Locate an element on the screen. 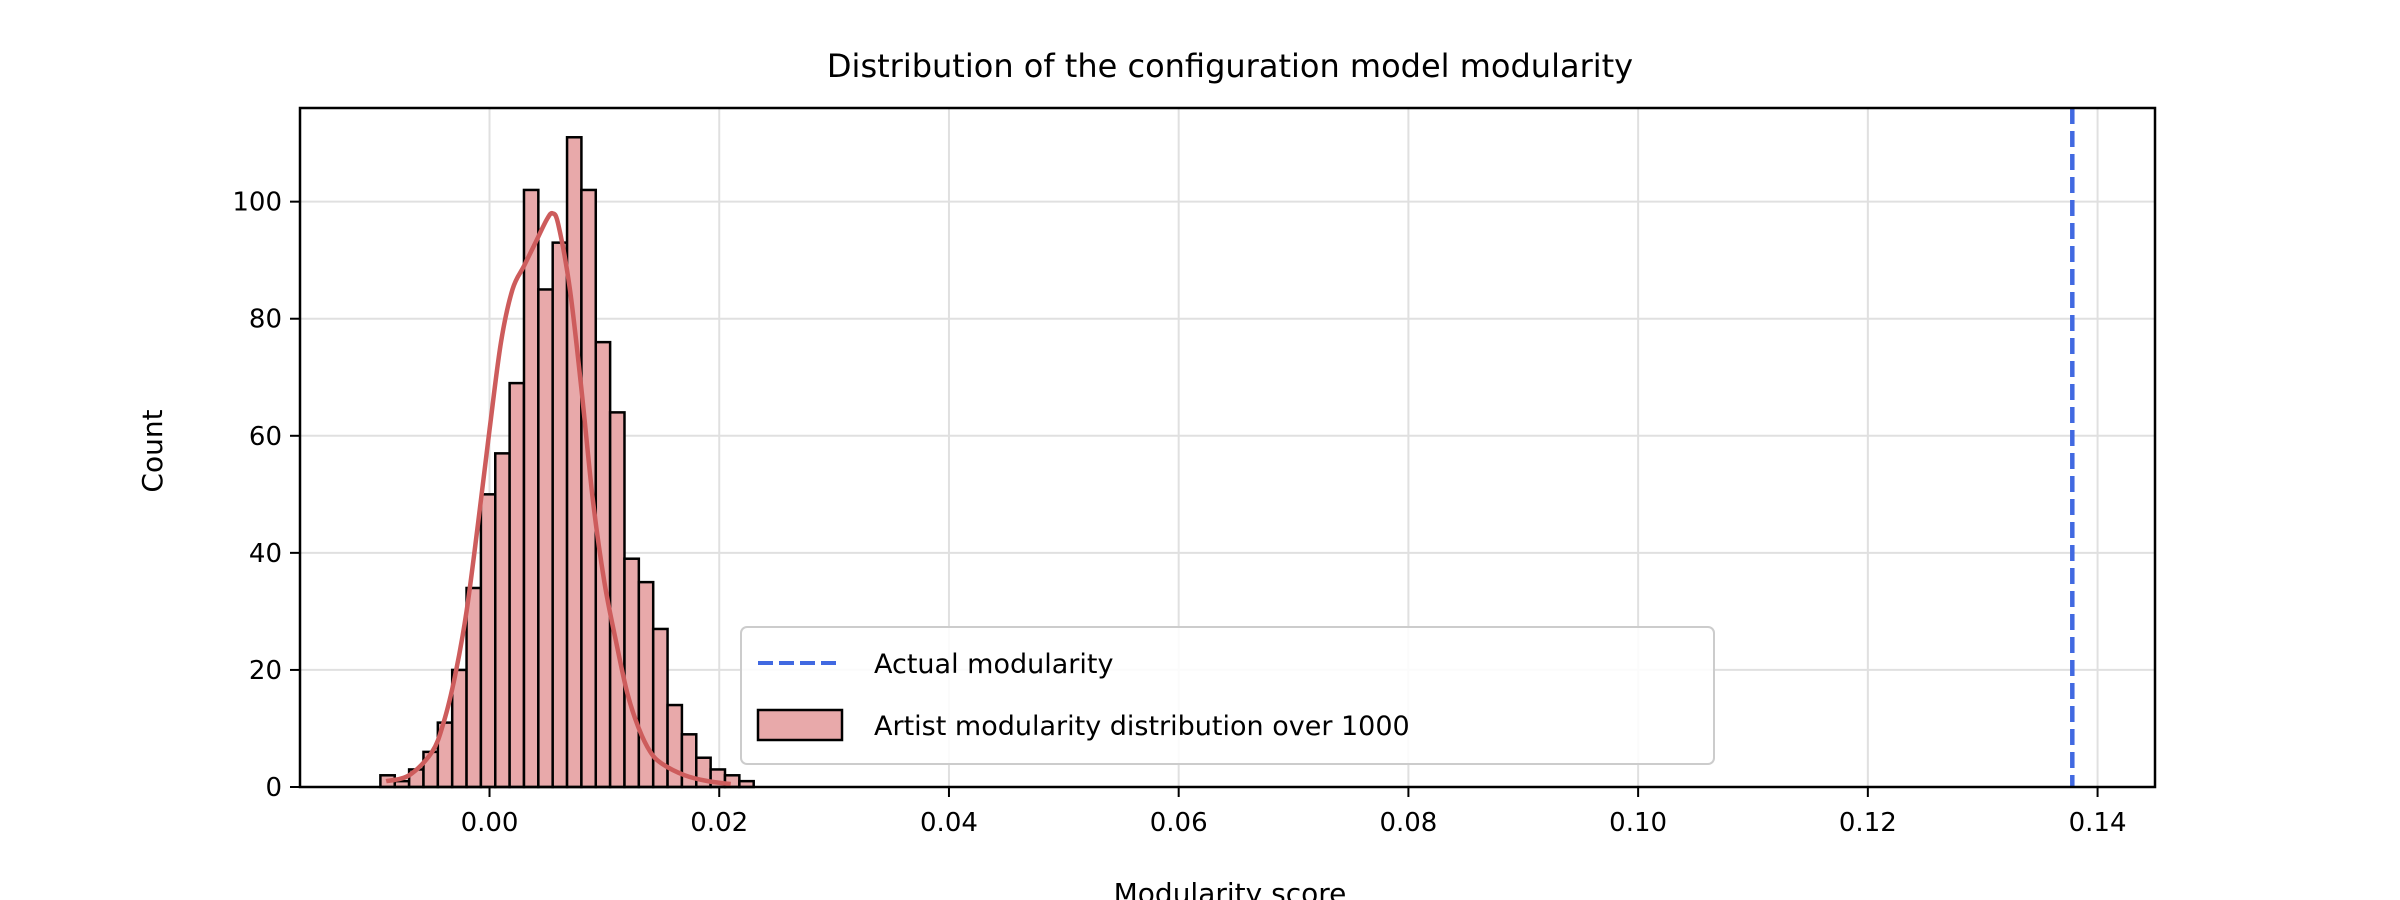 The width and height of the screenshot is (2400, 900). y-tick-label: 20 is located at coordinates (265, 671).